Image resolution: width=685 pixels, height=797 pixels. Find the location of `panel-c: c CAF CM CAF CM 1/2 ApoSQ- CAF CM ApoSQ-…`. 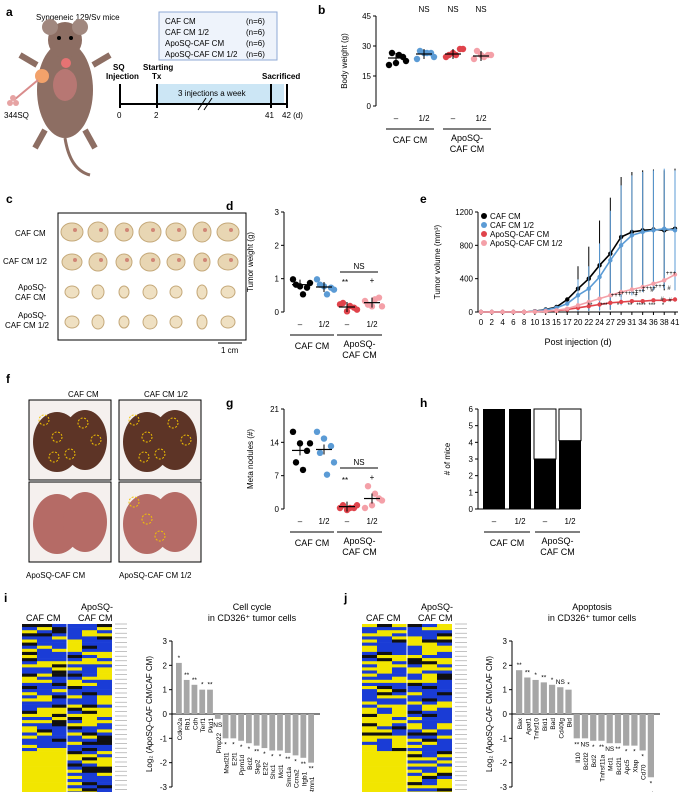

panel-c: c CAF CM CAF CM 1/2 ApoSQ- CAF CM ApoSQ-… is located at coordinates (125, 273).